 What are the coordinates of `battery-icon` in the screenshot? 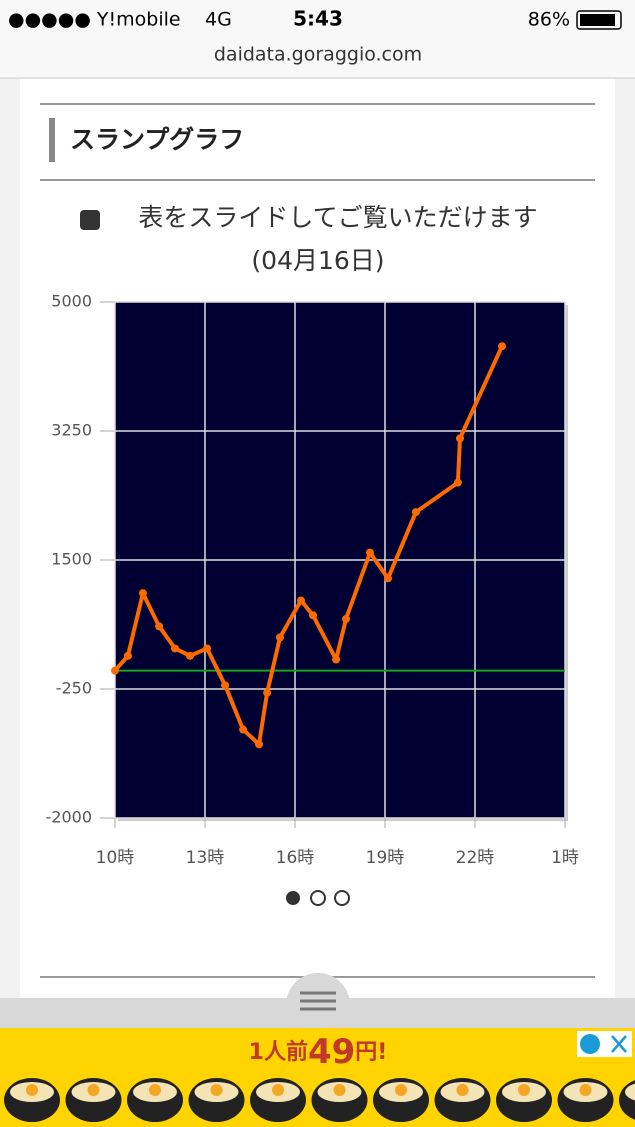 It's located at (599, 20).